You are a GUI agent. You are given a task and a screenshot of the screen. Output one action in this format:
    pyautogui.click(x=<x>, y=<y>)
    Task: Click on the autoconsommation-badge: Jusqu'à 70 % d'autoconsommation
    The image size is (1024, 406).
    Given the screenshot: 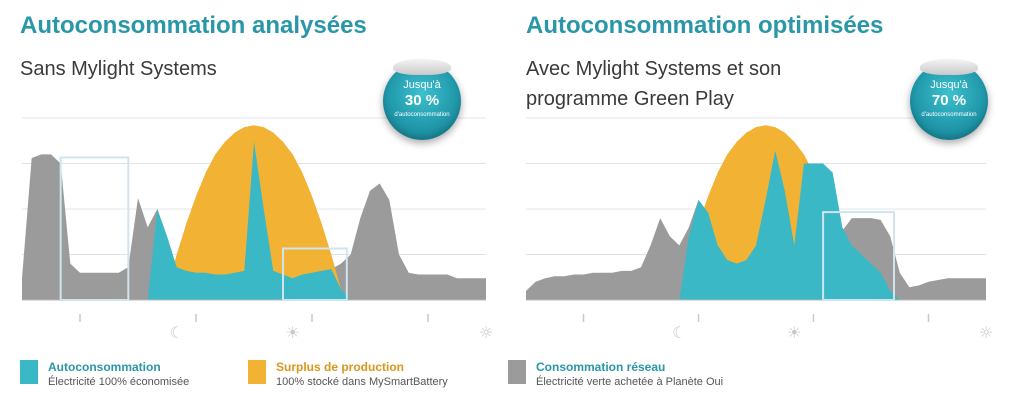 What is the action you would take?
    pyautogui.click(x=949, y=99)
    